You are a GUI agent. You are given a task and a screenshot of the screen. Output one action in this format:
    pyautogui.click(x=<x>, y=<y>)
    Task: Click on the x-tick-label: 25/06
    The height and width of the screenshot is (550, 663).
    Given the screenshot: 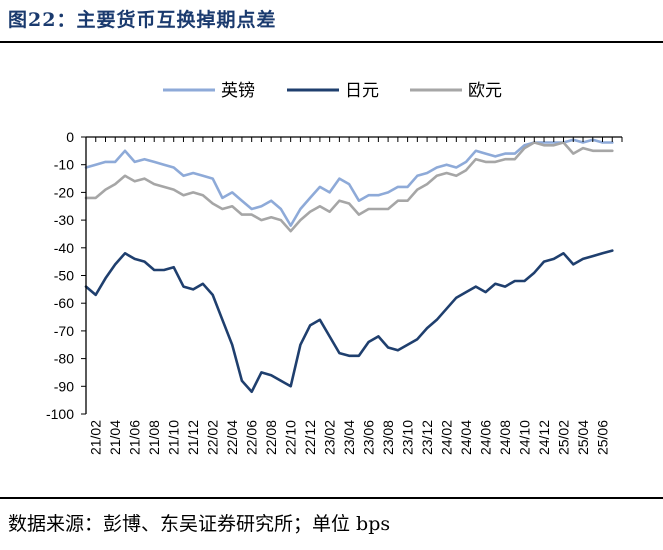 What is the action you would take?
    pyautogui.click(x=603, y=437)
    